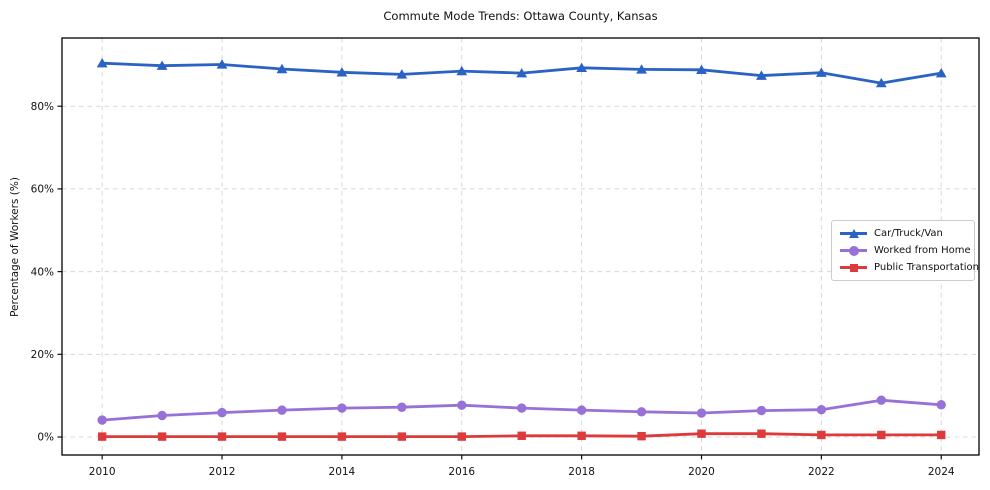 Image resolution: width=990 pixels, height=490 pixels. What do you see at coordinates (45, 438) in the screenshot?
I see `y-tick-label: 0%` at bounding box center [45, 438].